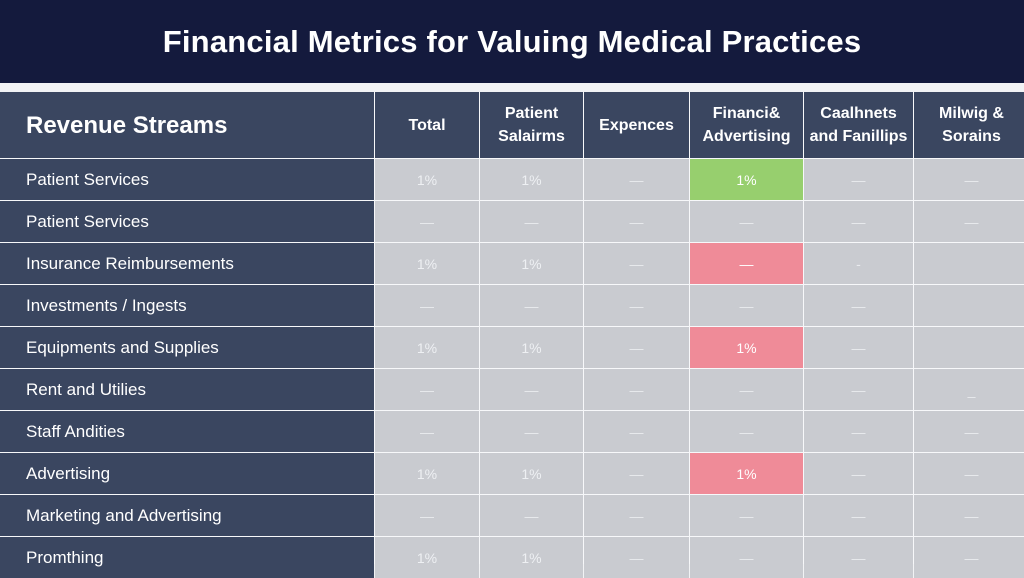  Describe the element at coordinates (187, 305) in the screenshot. I see `row-label: Investments / Ingests` at that location.